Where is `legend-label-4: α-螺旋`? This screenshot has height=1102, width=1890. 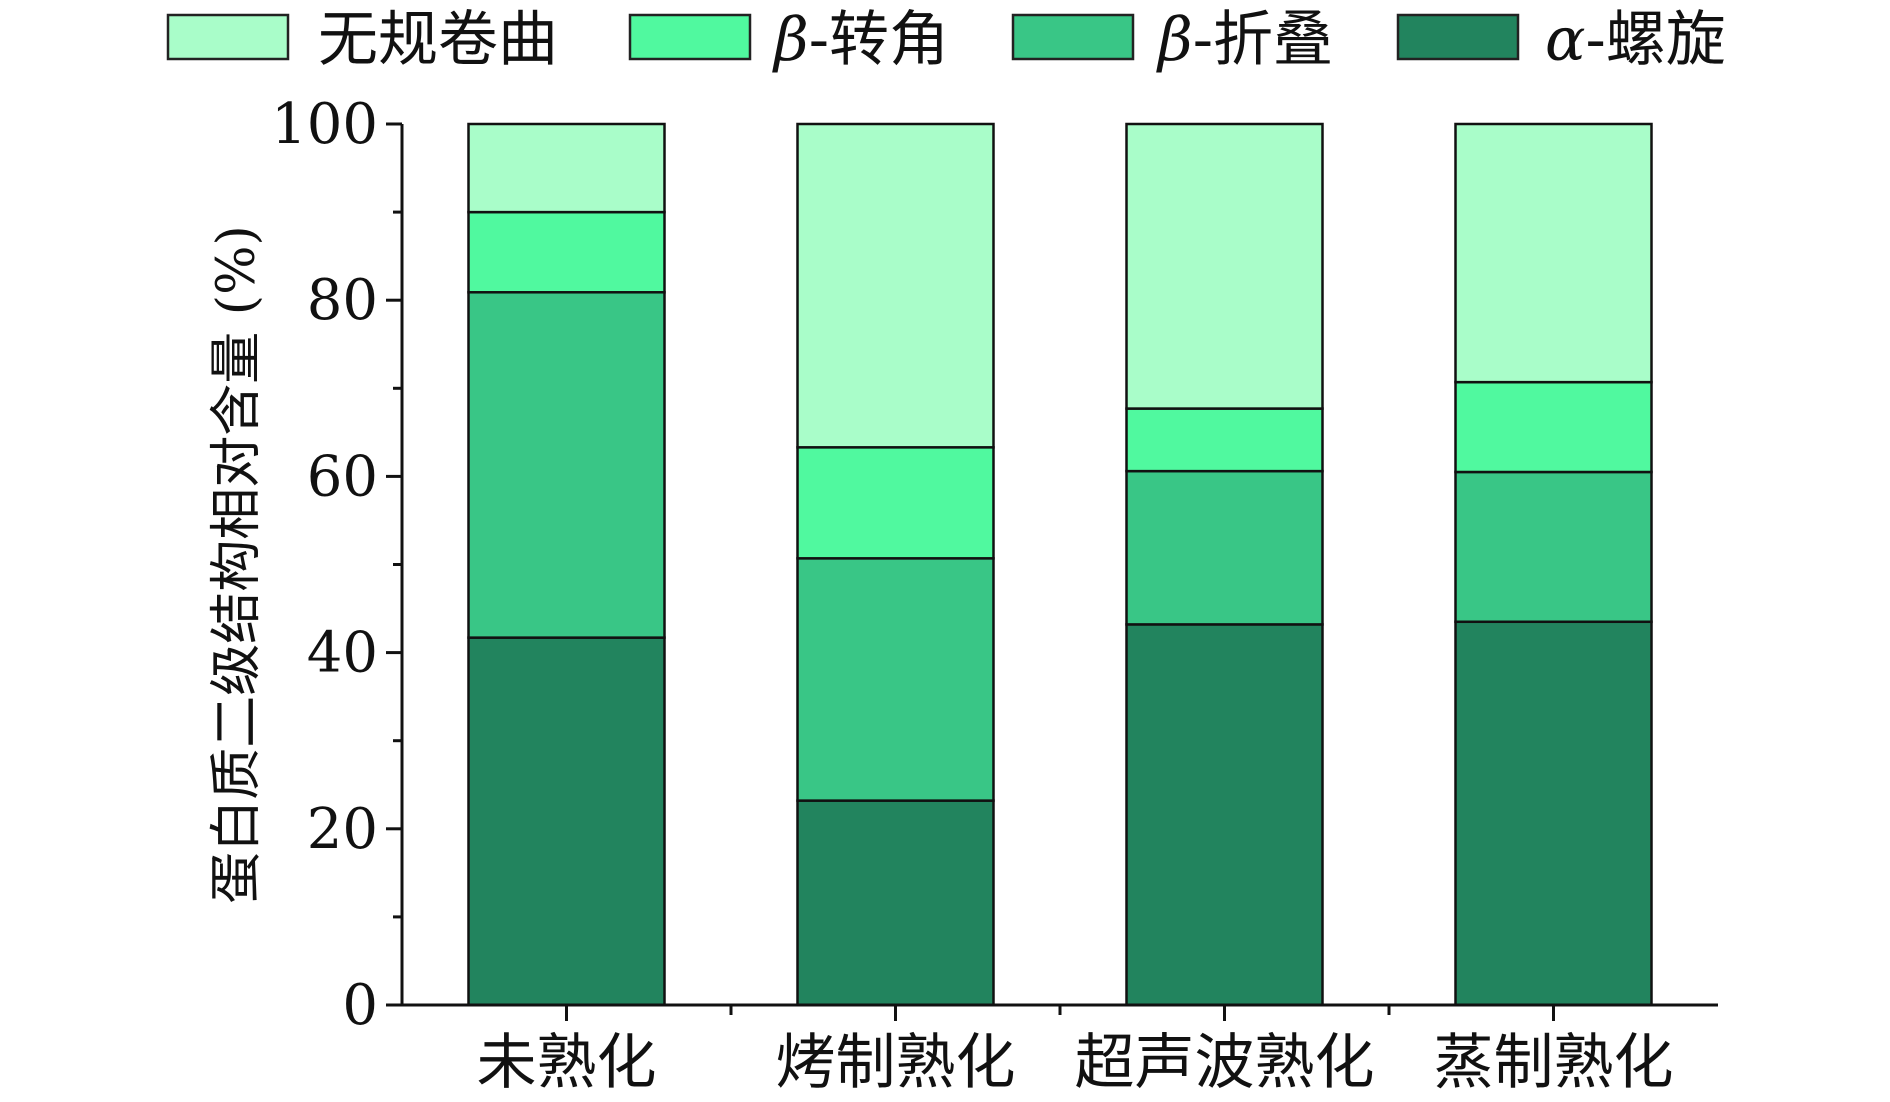
legend-label-4: α-螺旋 is located at coordinates (1635, 40).